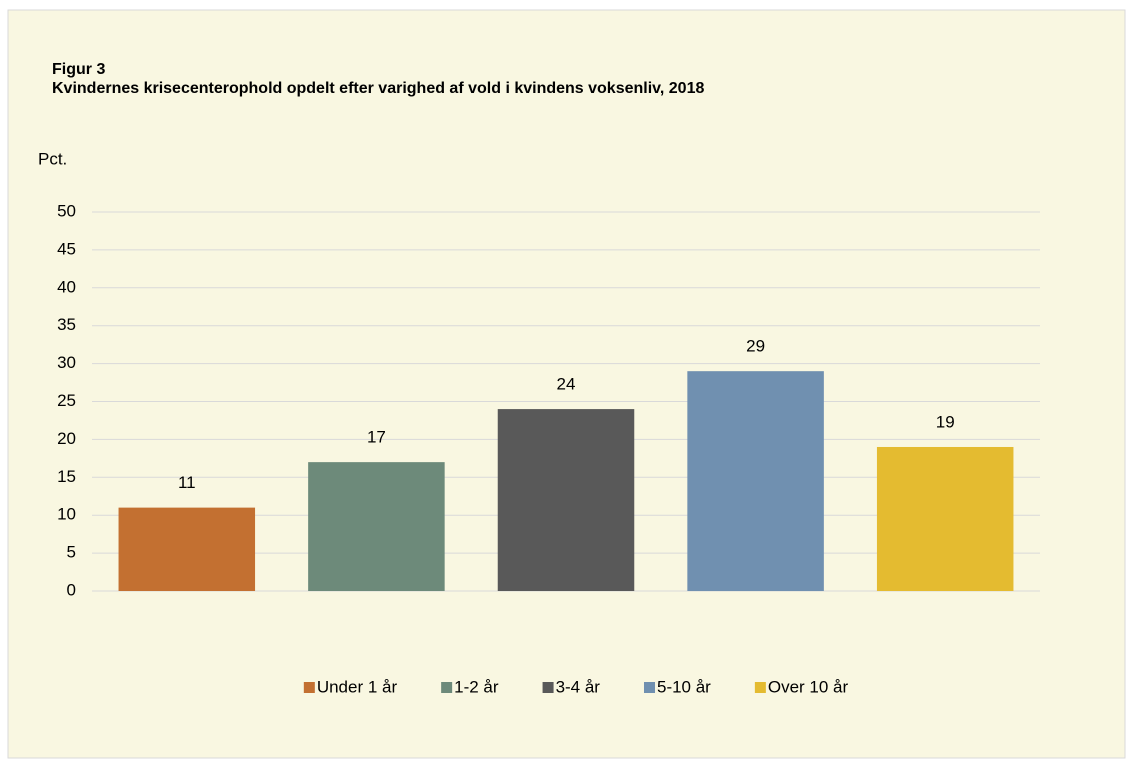 Image resolution: width=1133 pixels, height=760 pixels. Describe the element at coordinates (376, 437) in the screenshot. I see `data-label: 17` at that location.